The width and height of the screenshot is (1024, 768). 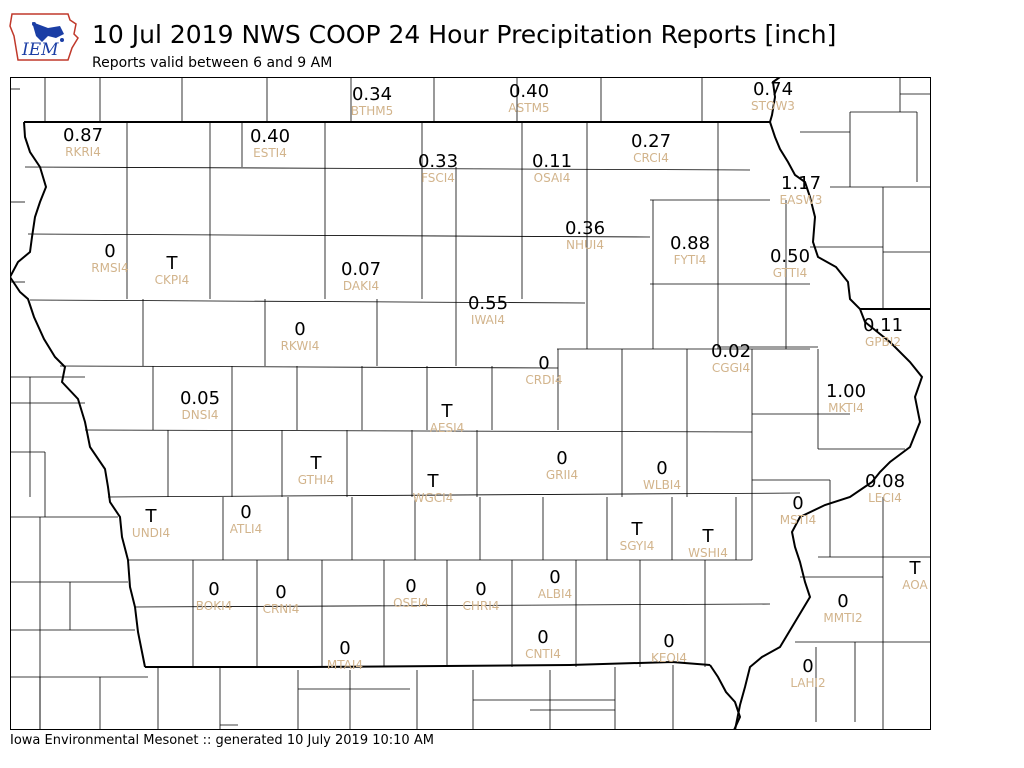 I want to click on station-id: GRII4, so click(x=562, y=475).